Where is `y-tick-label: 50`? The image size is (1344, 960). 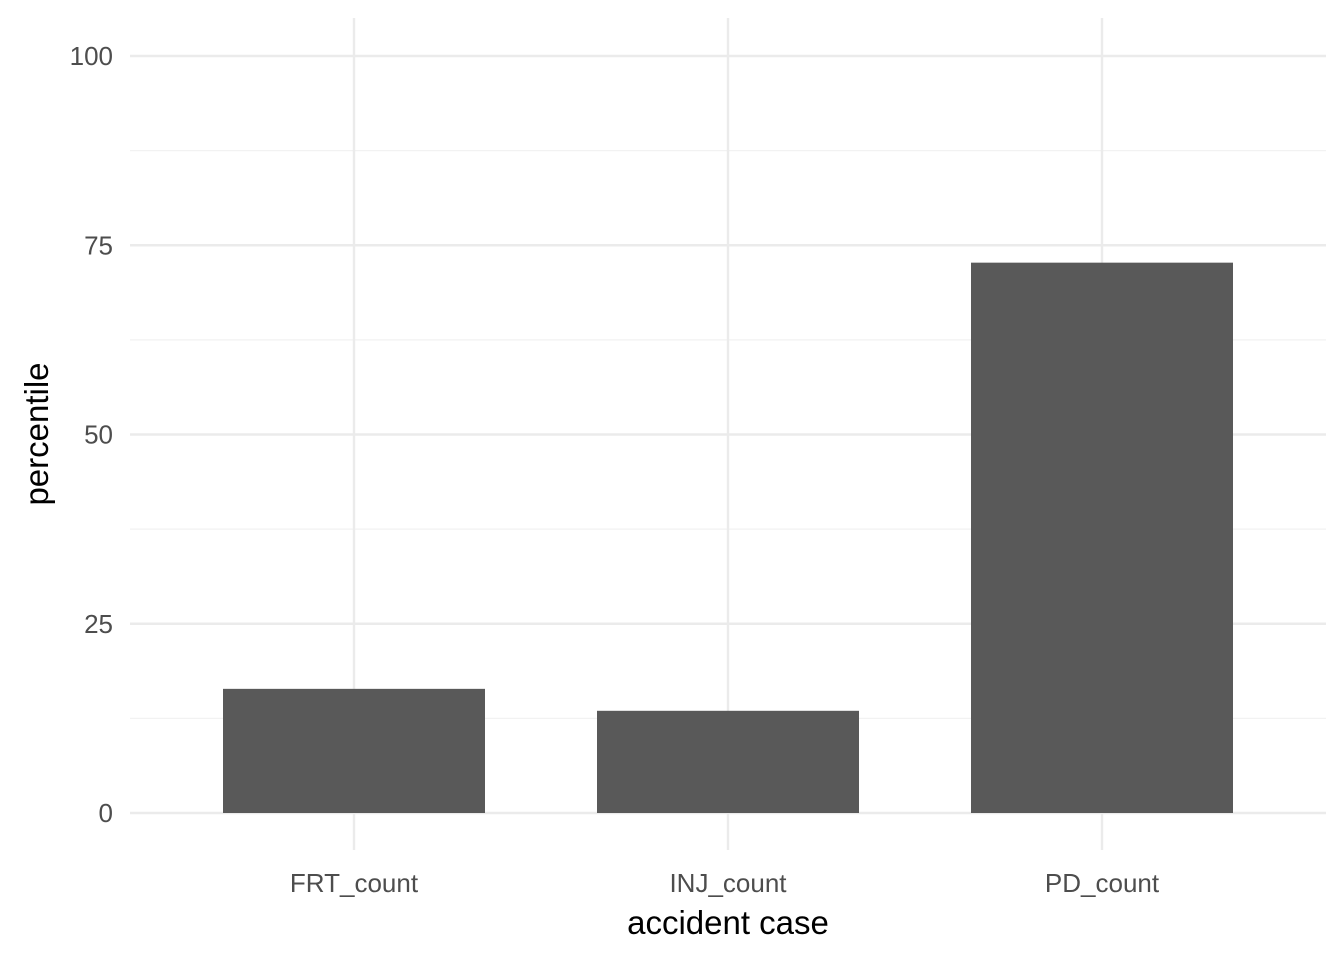
y-tick-label: 50 is located at coordinates (98, 435).